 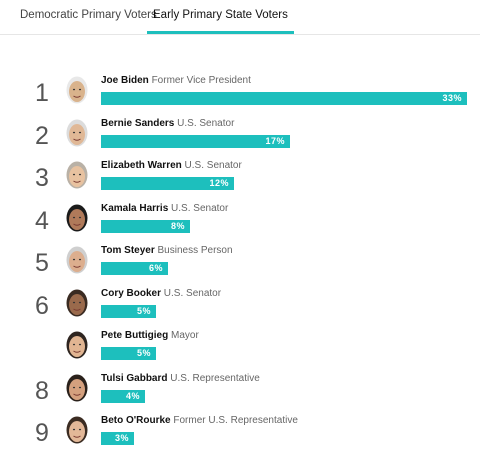 I want to click on candidate-name: Tulsi Gabbard, so click(x=134, y=378).